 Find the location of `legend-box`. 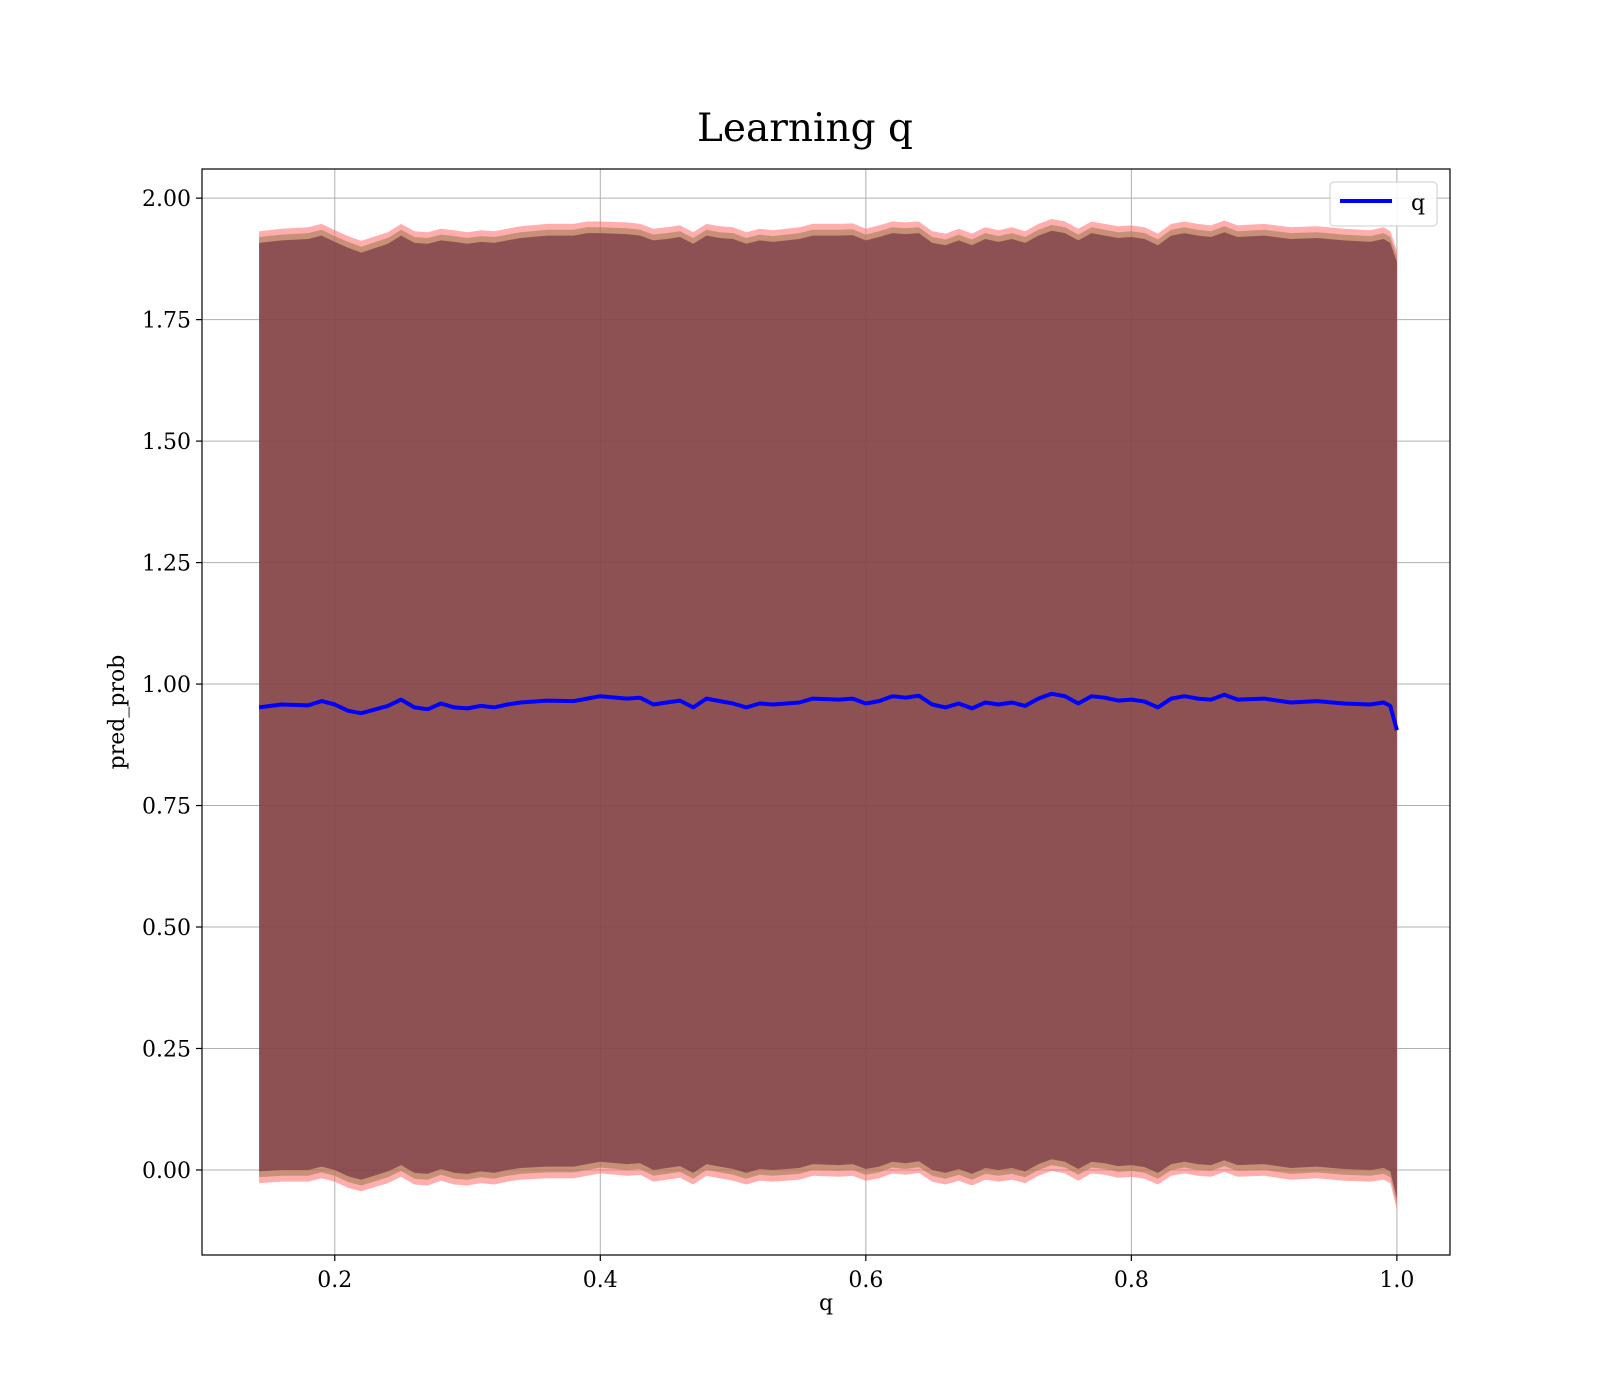

legend-box is located at coordinates (1383, 204).